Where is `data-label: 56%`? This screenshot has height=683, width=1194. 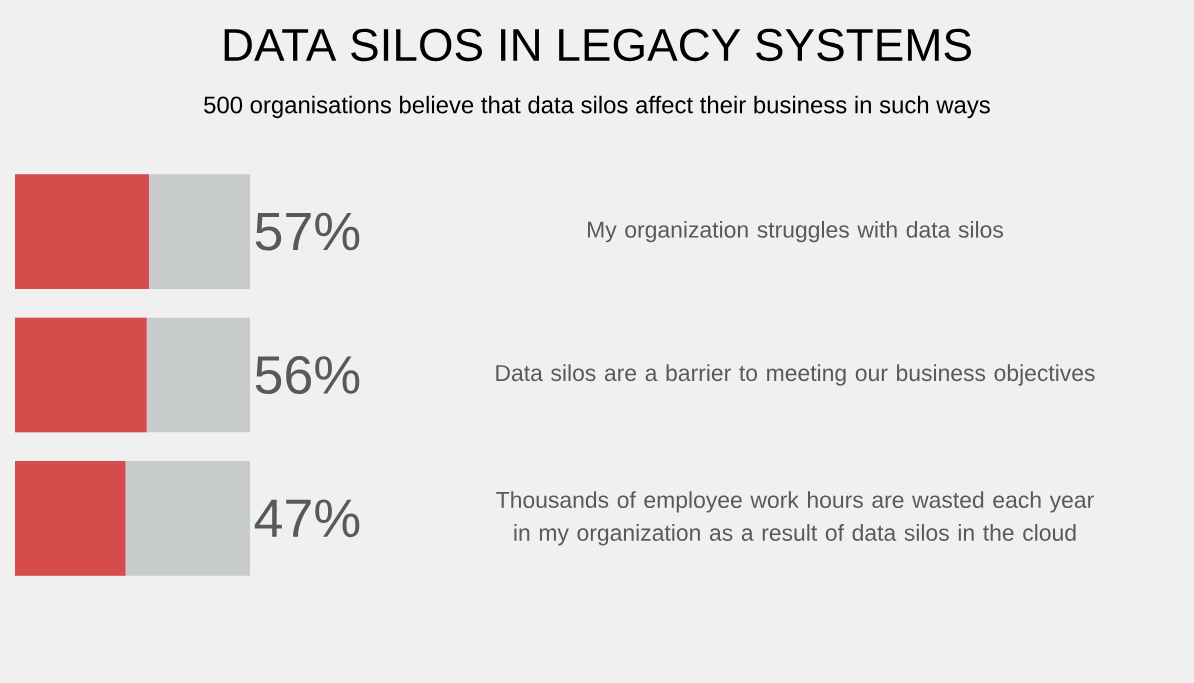 data-label: 56% is located at coordinates (307, 375).